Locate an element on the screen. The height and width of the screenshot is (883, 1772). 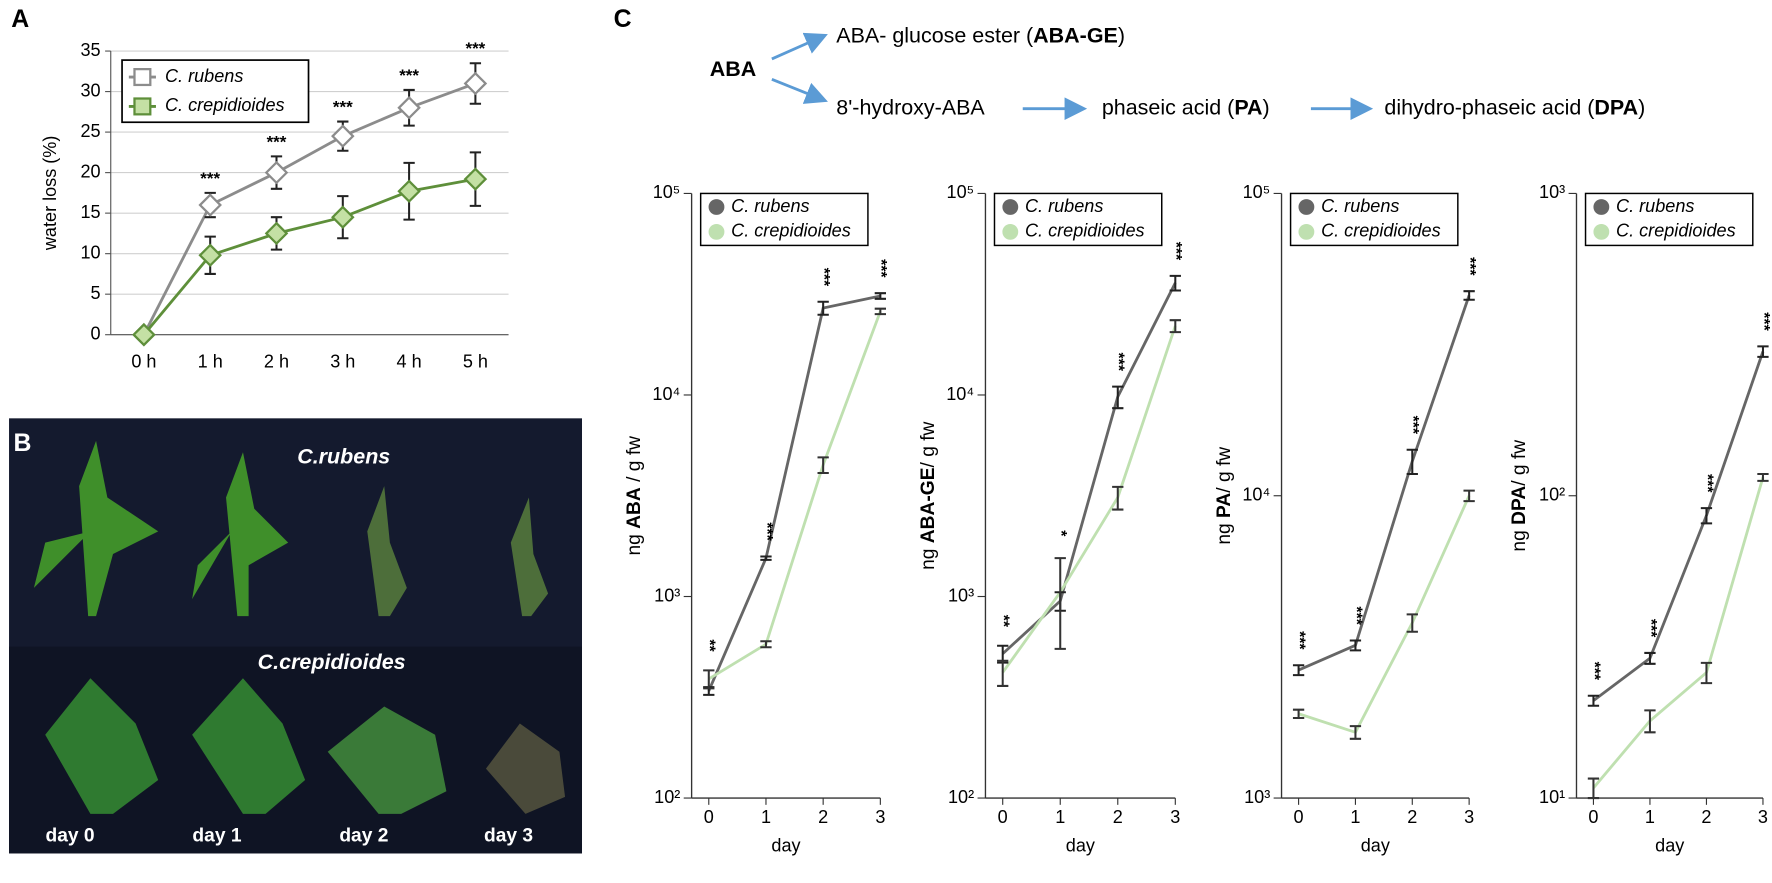
panel-label: C is located at coordinates (623, 19).